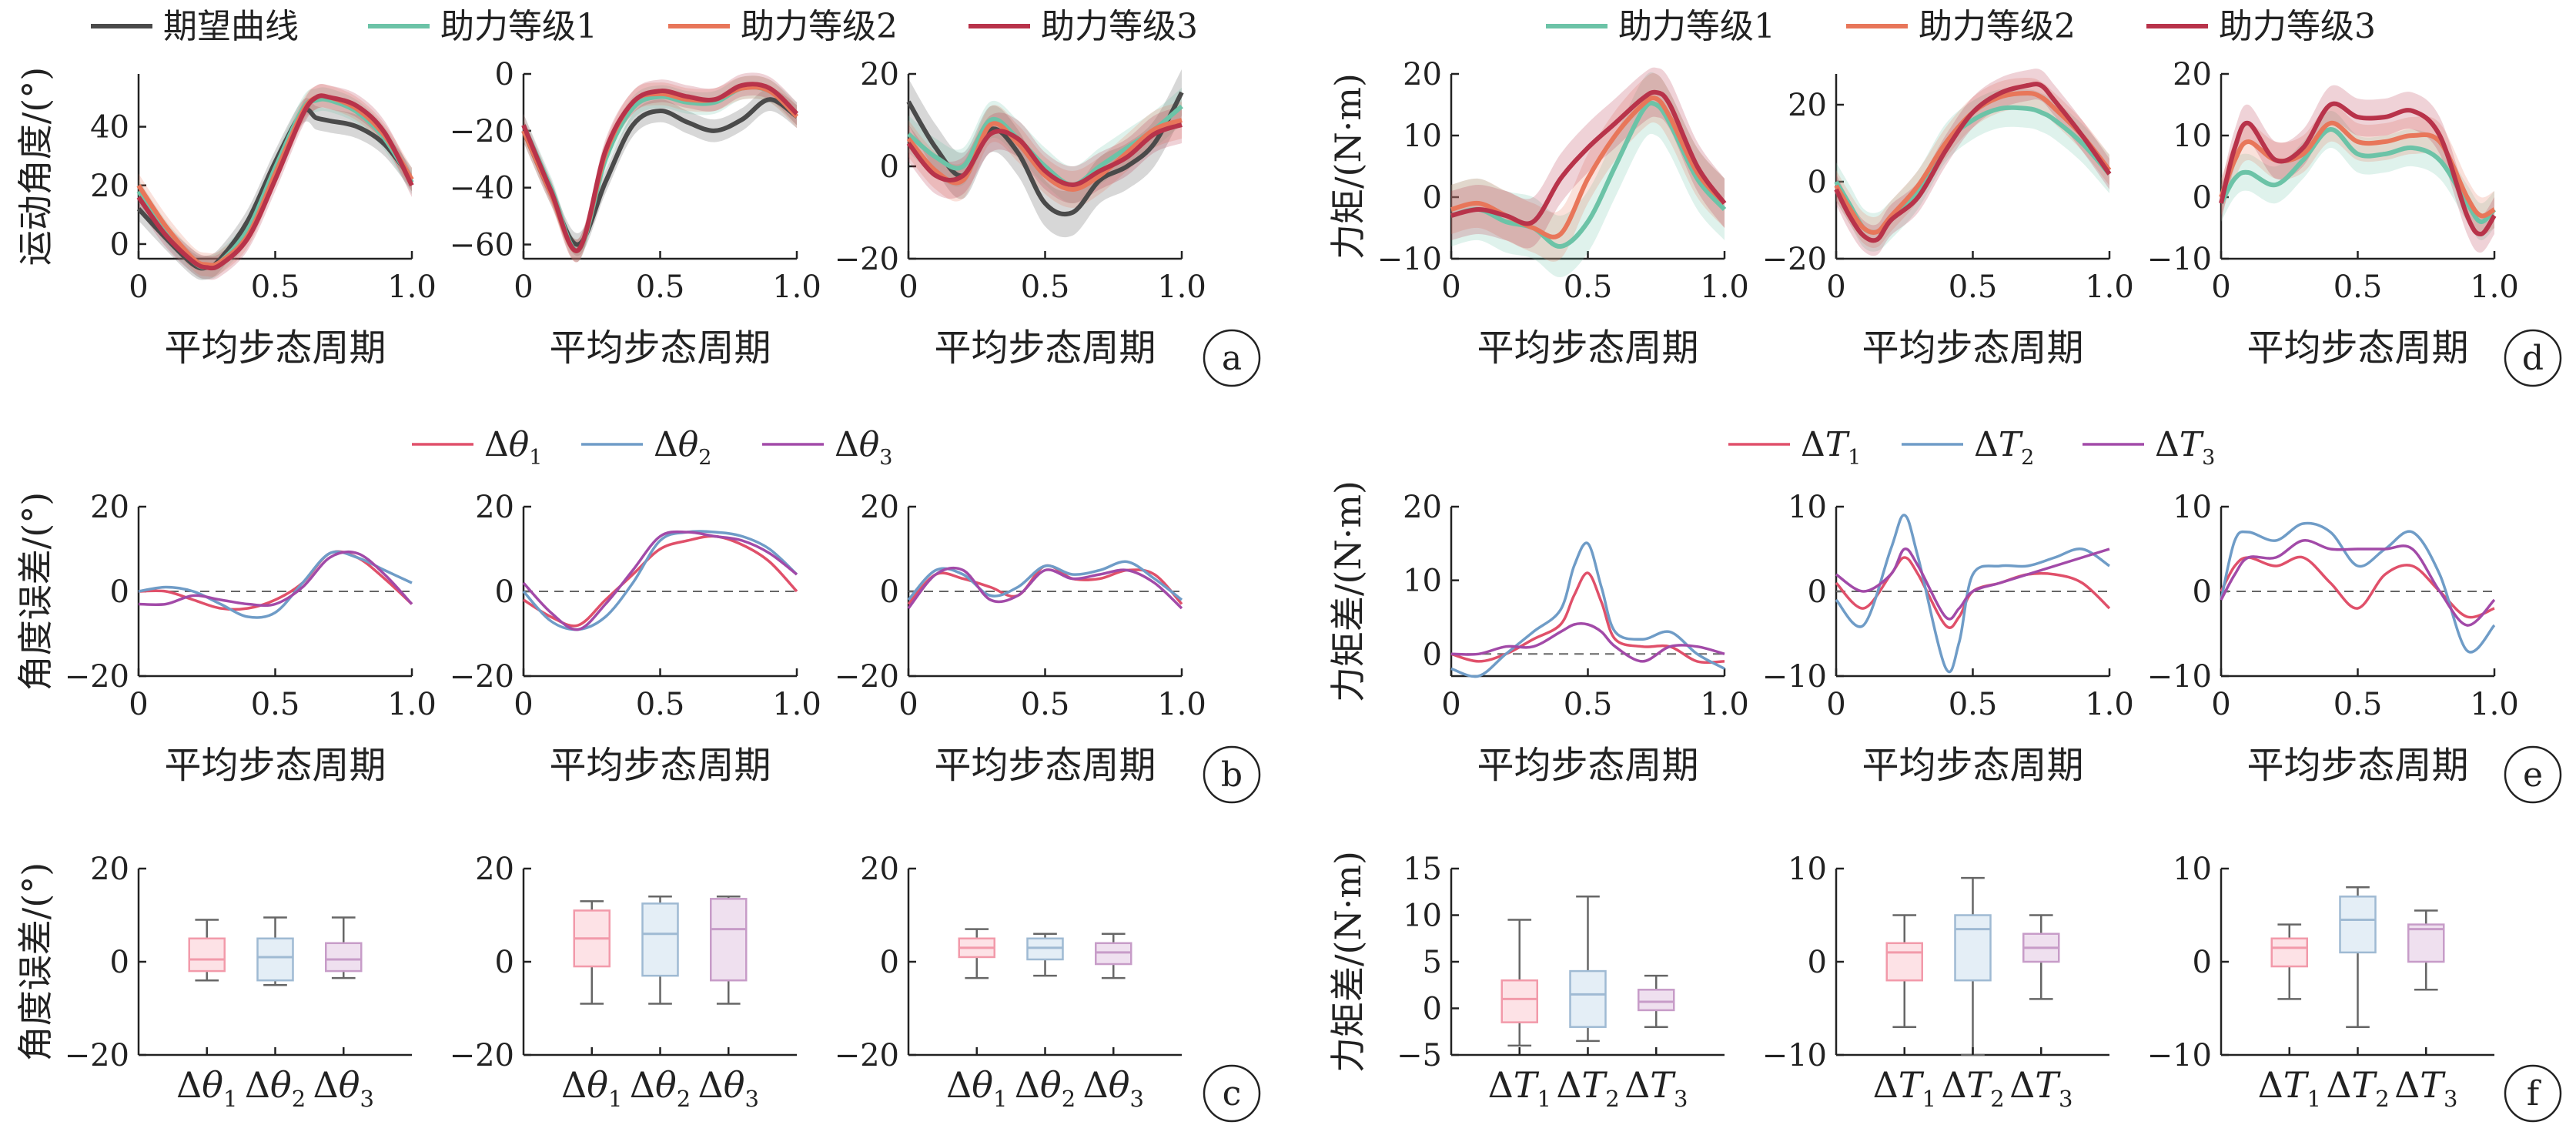  What do you see at coordinates (1973, 1088) in the screenshot?
I see `category-label: ΔT2` at bounding box center [1973, 1088].